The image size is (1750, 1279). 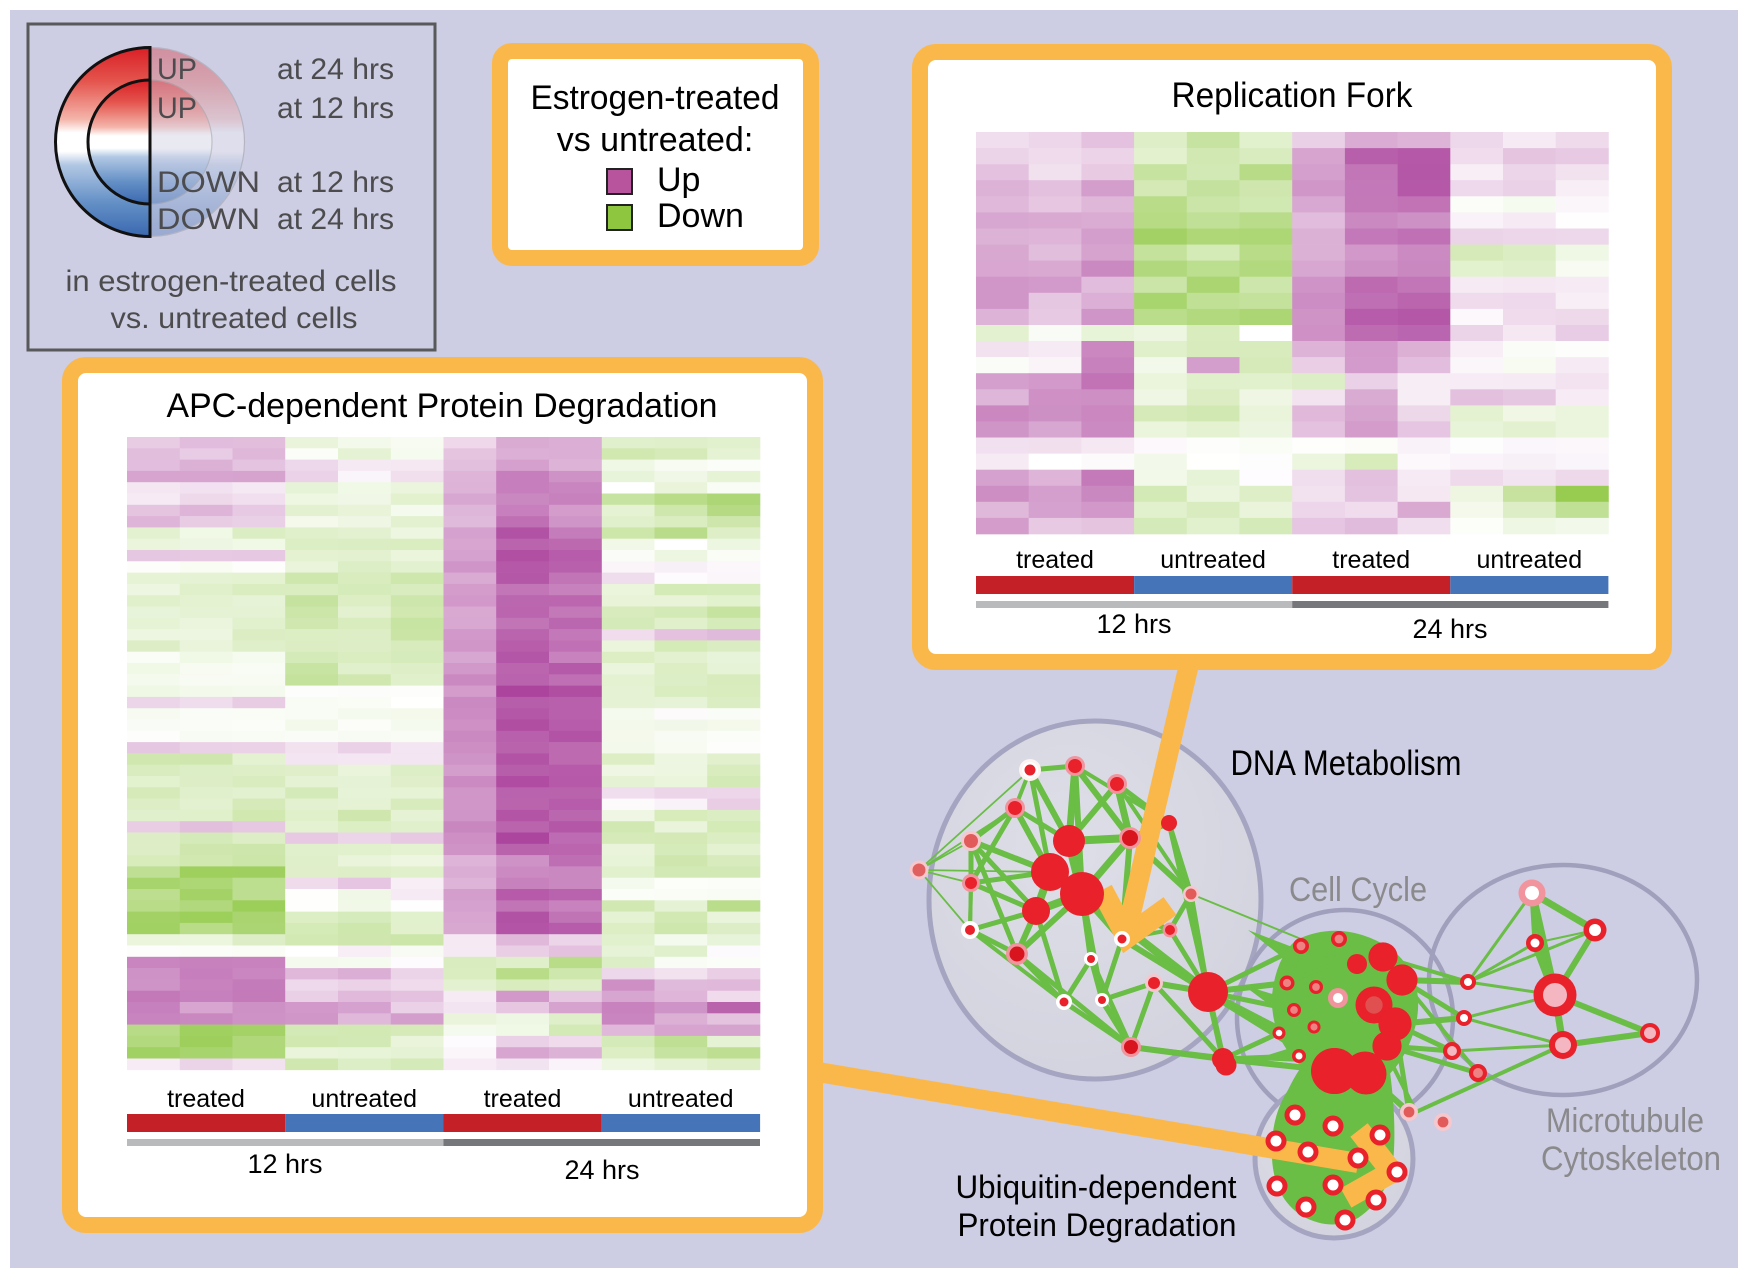 I want to click on svg-text: Cell Cycle, so click(x=1358, y=890).